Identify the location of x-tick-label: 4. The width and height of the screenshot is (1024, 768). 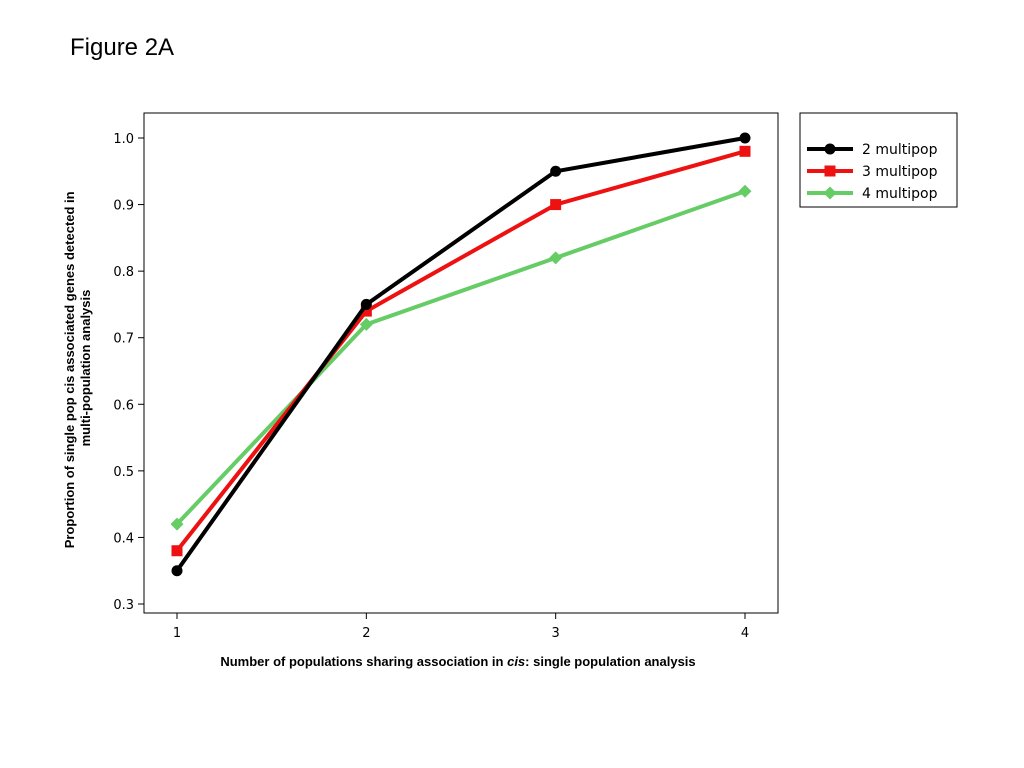
(745, 633).